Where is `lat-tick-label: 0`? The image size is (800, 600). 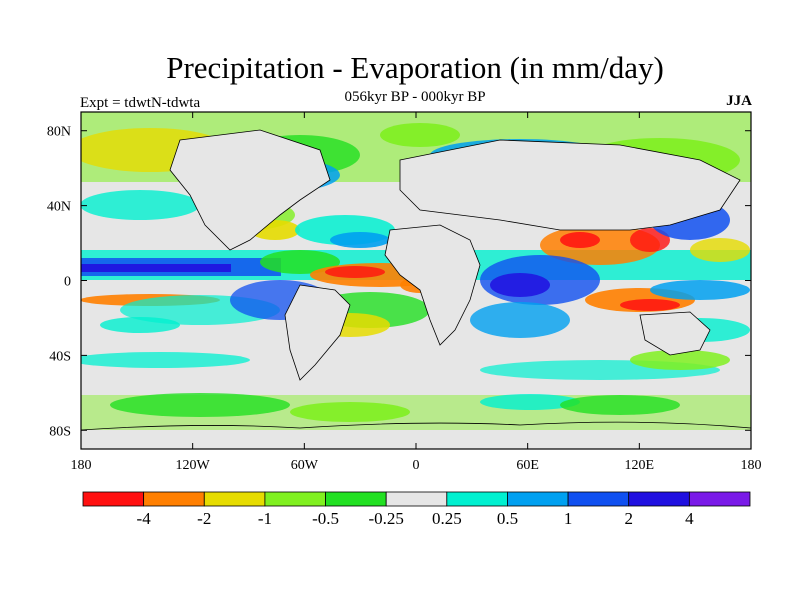
lat-tick-label: 0 is located at coordinates (67, 282).